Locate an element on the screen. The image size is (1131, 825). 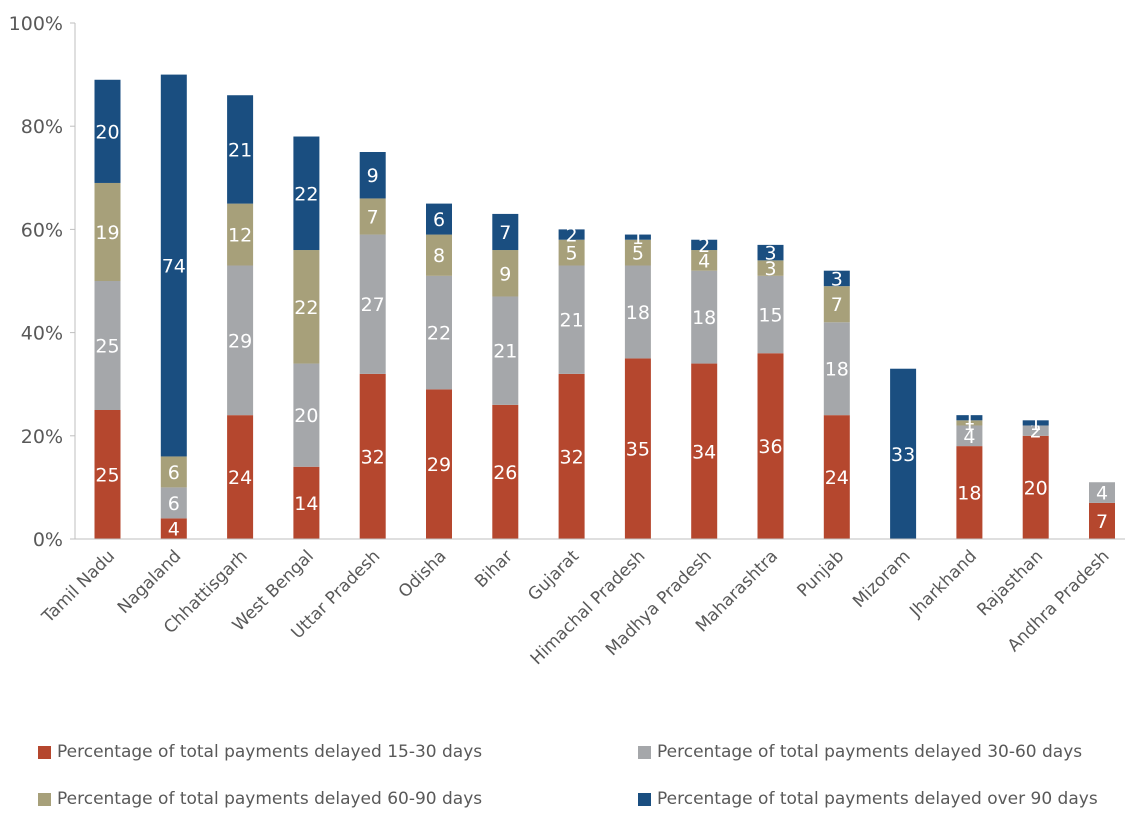
data-label: 27 is located at coordinates (373, 305).